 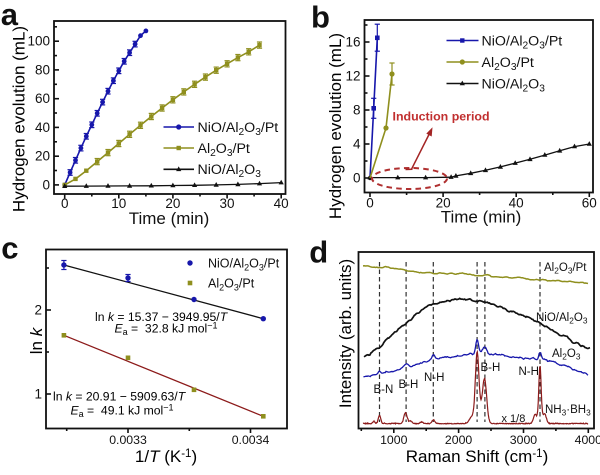 I want to click on svg-text: Ea = 32.8 kJ mol−1, so click(x=166, y=328).